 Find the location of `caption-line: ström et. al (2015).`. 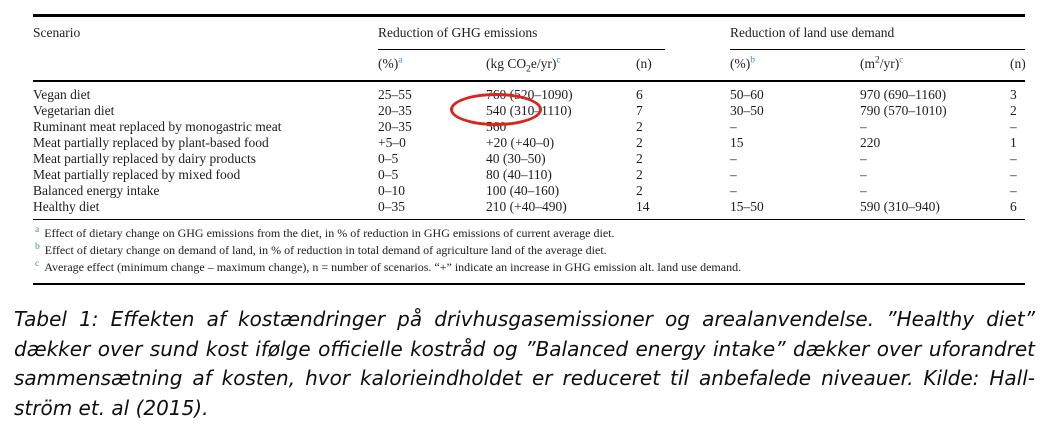

caption-line: ström et. al (2015). is located at coordinates (111, 407).